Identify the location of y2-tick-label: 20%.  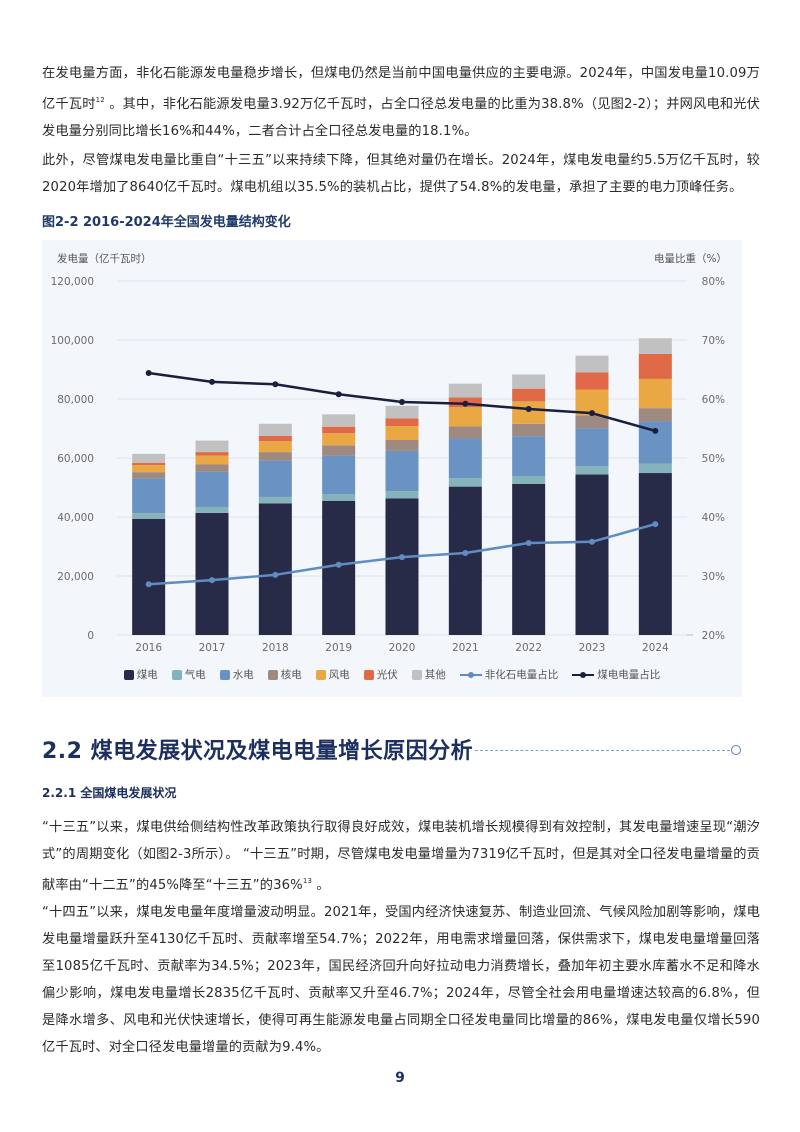
(713, 636).